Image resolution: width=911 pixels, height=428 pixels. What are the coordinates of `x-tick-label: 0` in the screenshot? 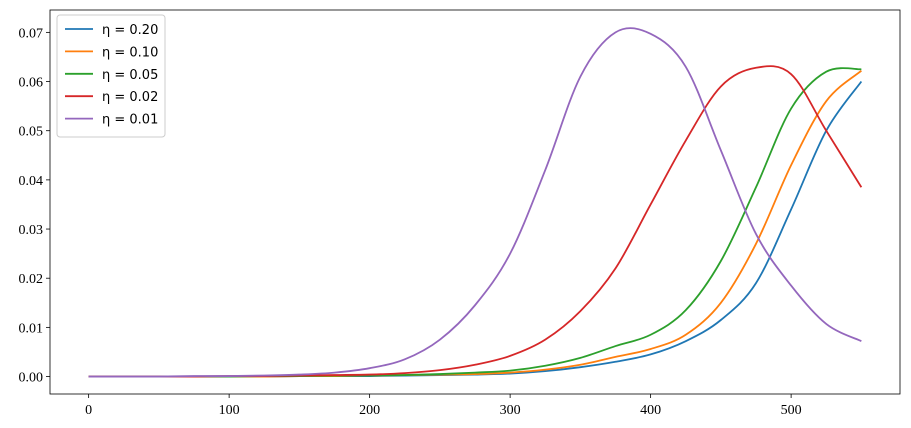 It's located at (88, 410).